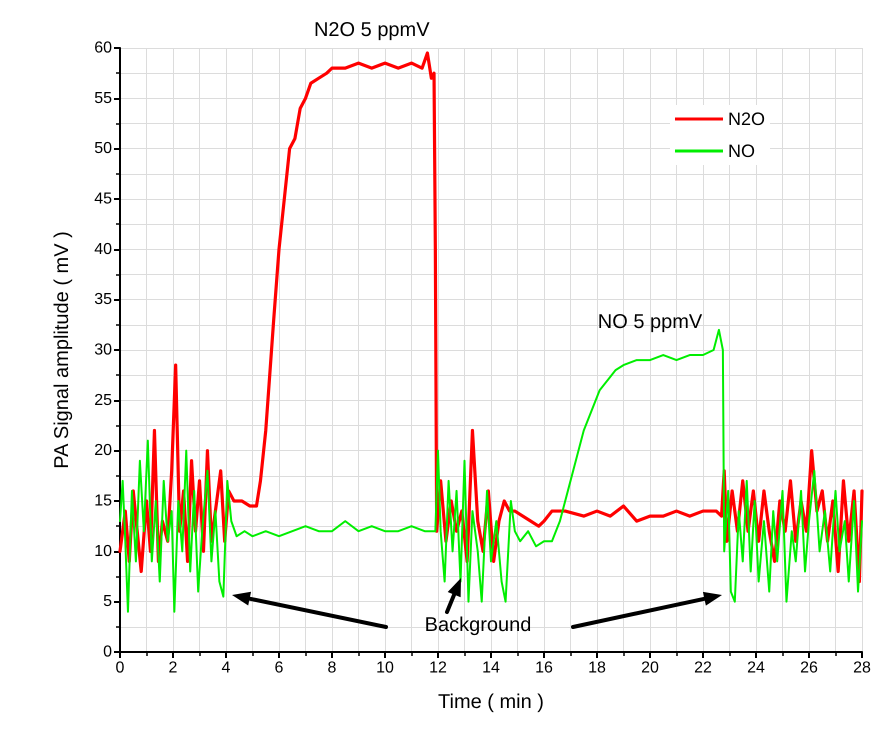 The image size is (875, 738). What do you see at coordinates (332, 668) in the screenshot?
I see `x-tick-label: 8` at bounding box center [332, 668].